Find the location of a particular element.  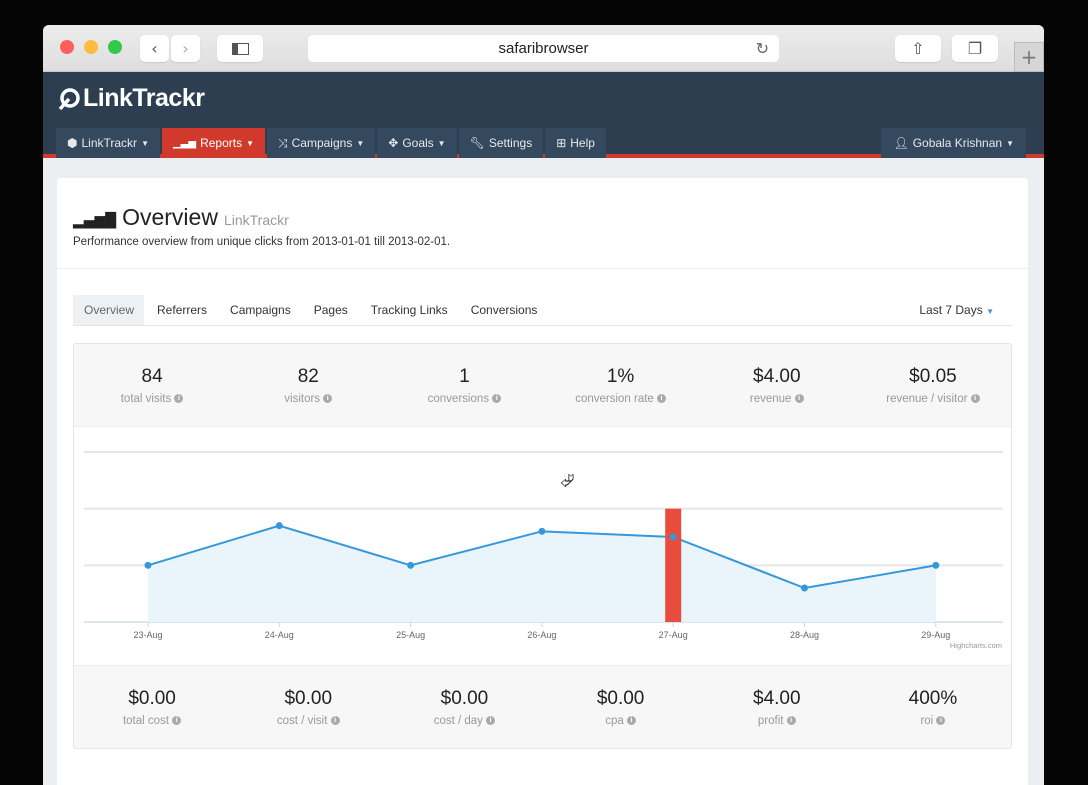

logo-icon is located at coordinates (69, 98).